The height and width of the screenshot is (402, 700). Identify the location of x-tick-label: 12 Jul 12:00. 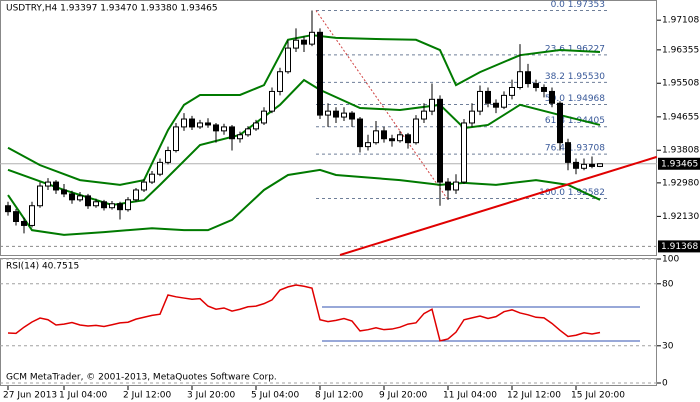
(534, 396).